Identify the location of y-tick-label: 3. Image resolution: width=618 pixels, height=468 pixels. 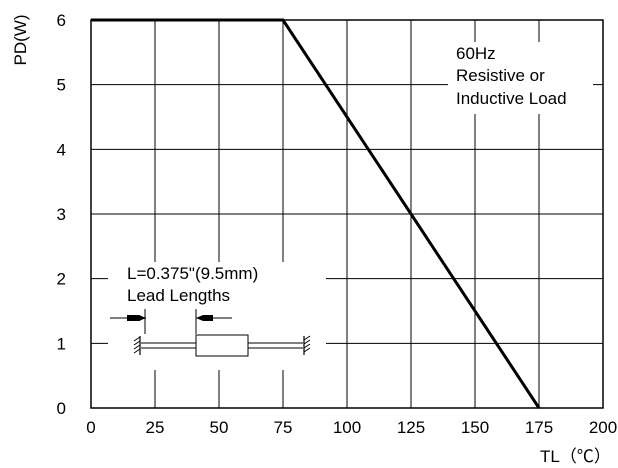
(61, 214).